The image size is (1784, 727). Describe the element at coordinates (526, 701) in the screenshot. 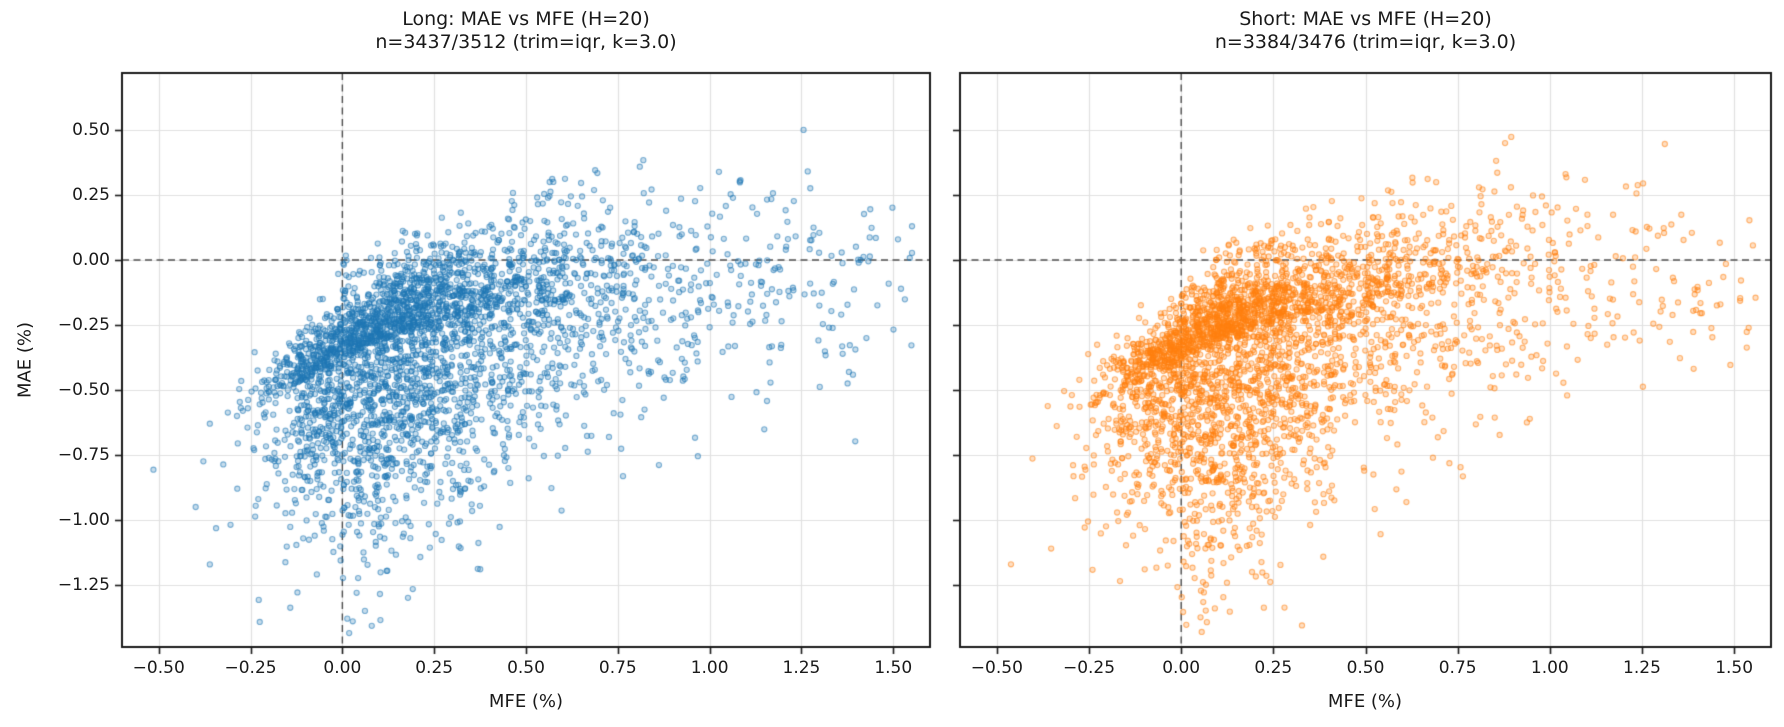

I see `x-axis-label-long: MFE (%)` at that location.